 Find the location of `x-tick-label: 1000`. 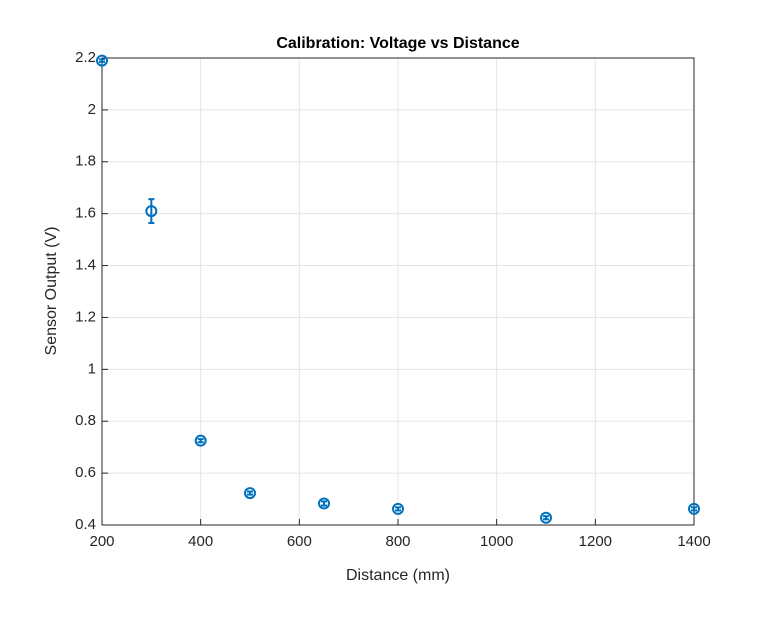

x-tick-label: 1000 is located at coordinates (496, 541).